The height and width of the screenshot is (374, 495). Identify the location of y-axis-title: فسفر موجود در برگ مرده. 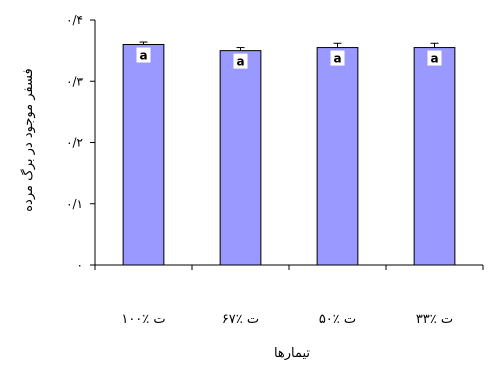
(27, 140).